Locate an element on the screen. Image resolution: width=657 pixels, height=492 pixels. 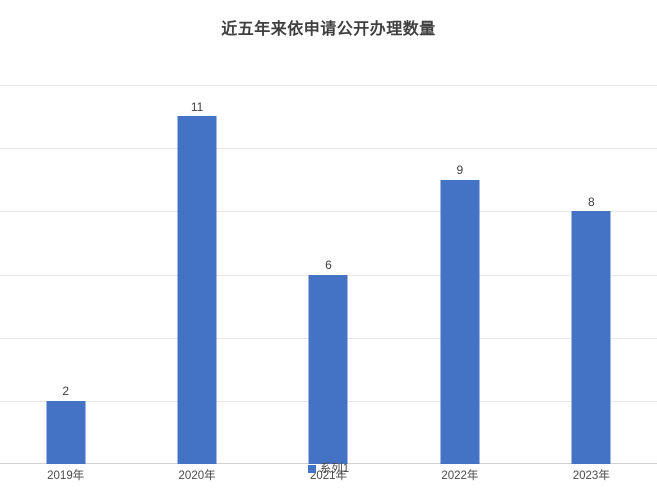
bar-2021 is located at coordinates (328, 369).